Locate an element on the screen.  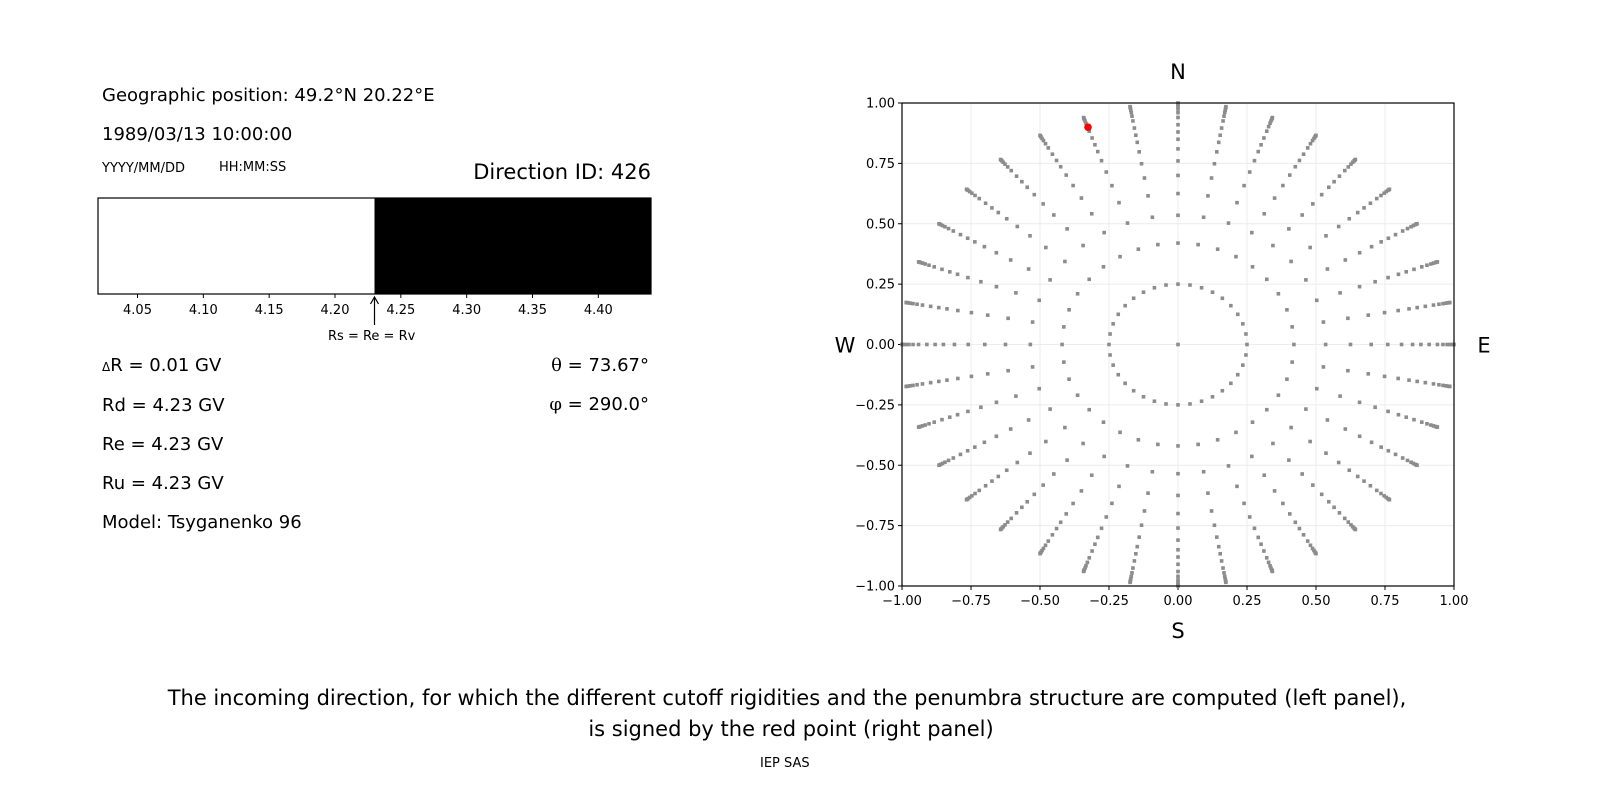
compass-north: N is located at coordinates (1178, 72).